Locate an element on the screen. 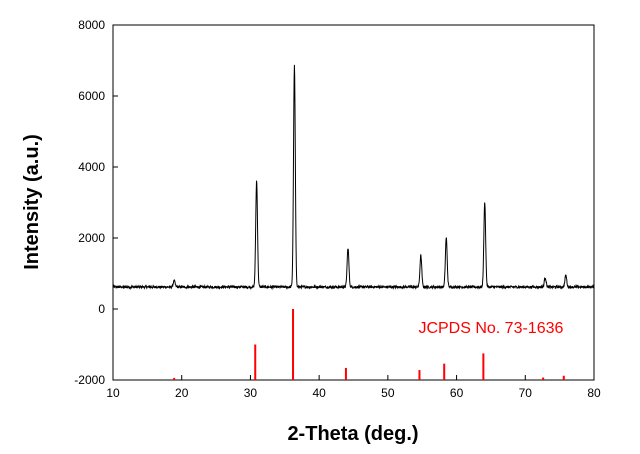 The height and width of the screenshot is (454, 640). y-tick-label: 2000 is located at coordinates (91, 238).